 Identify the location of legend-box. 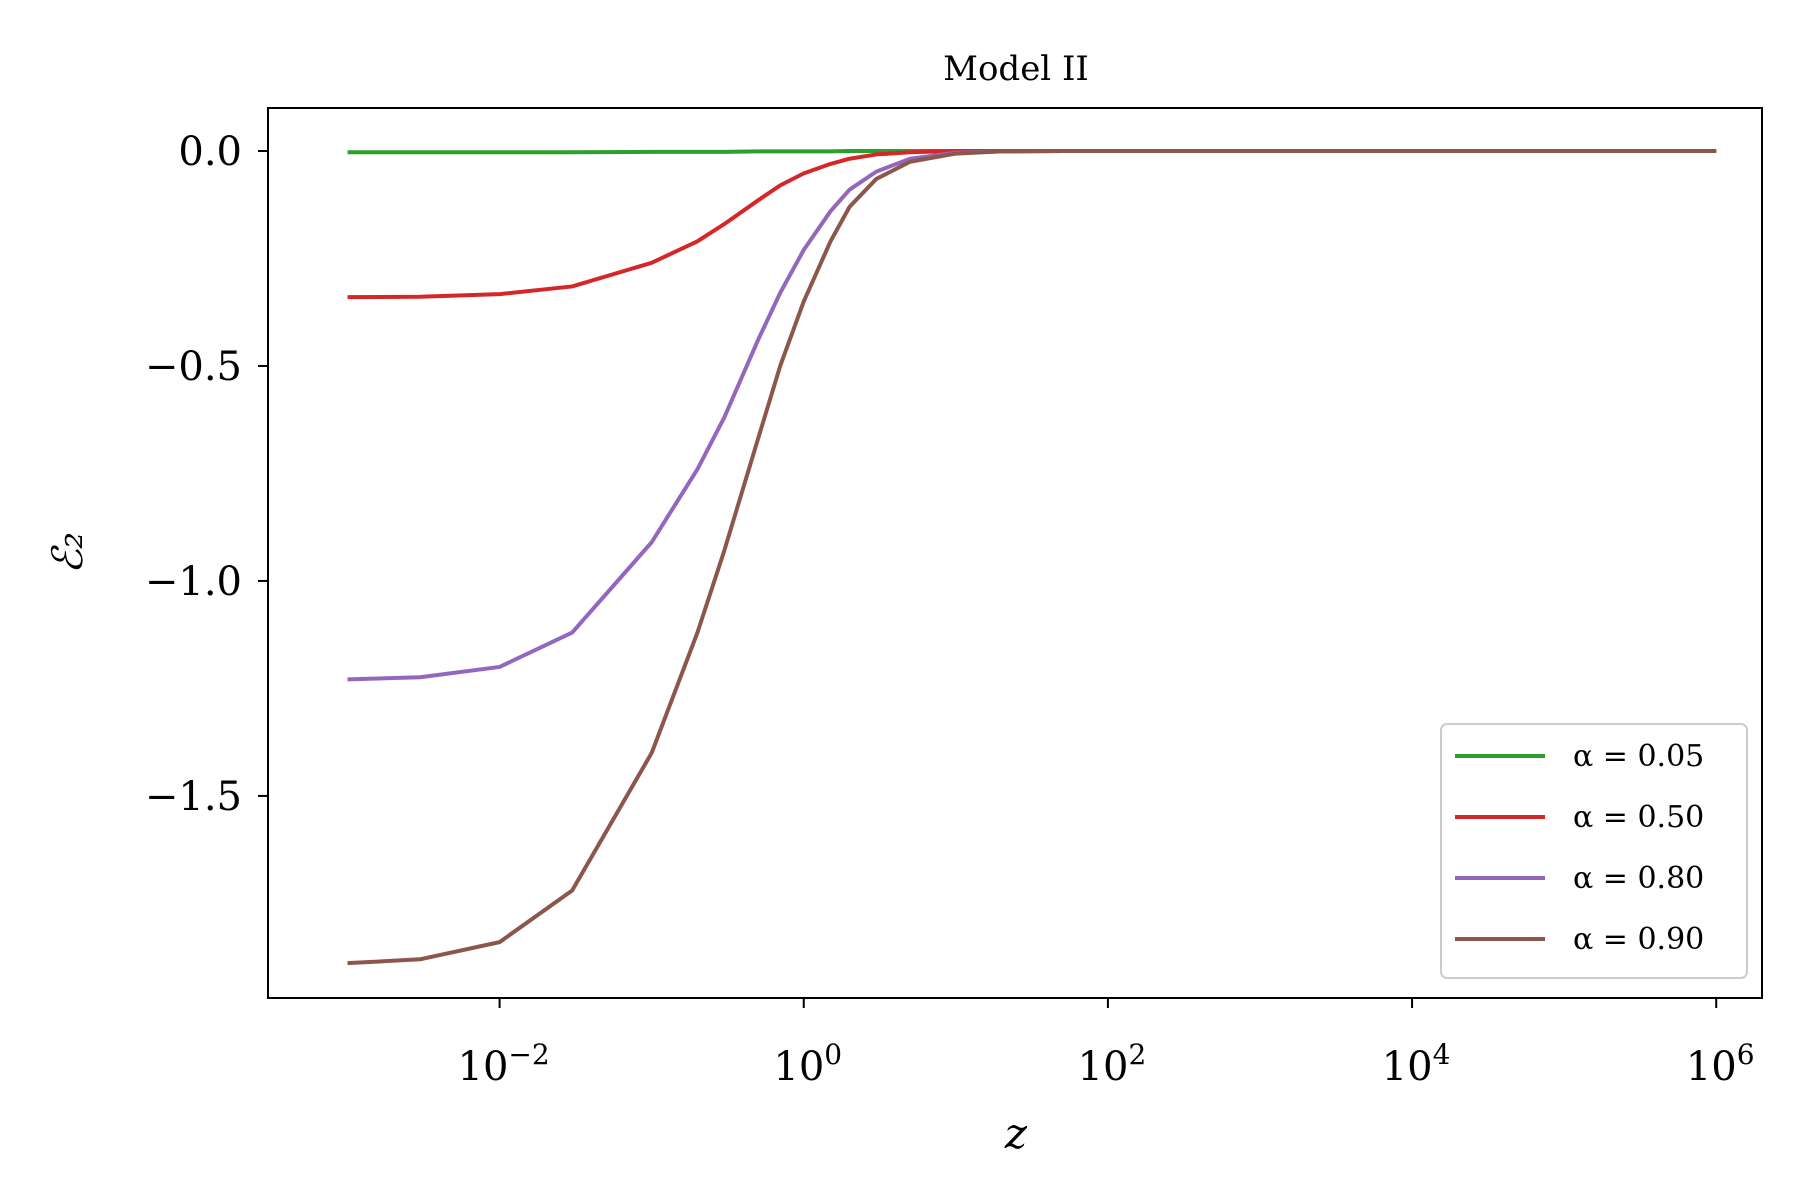
(1594, 851).